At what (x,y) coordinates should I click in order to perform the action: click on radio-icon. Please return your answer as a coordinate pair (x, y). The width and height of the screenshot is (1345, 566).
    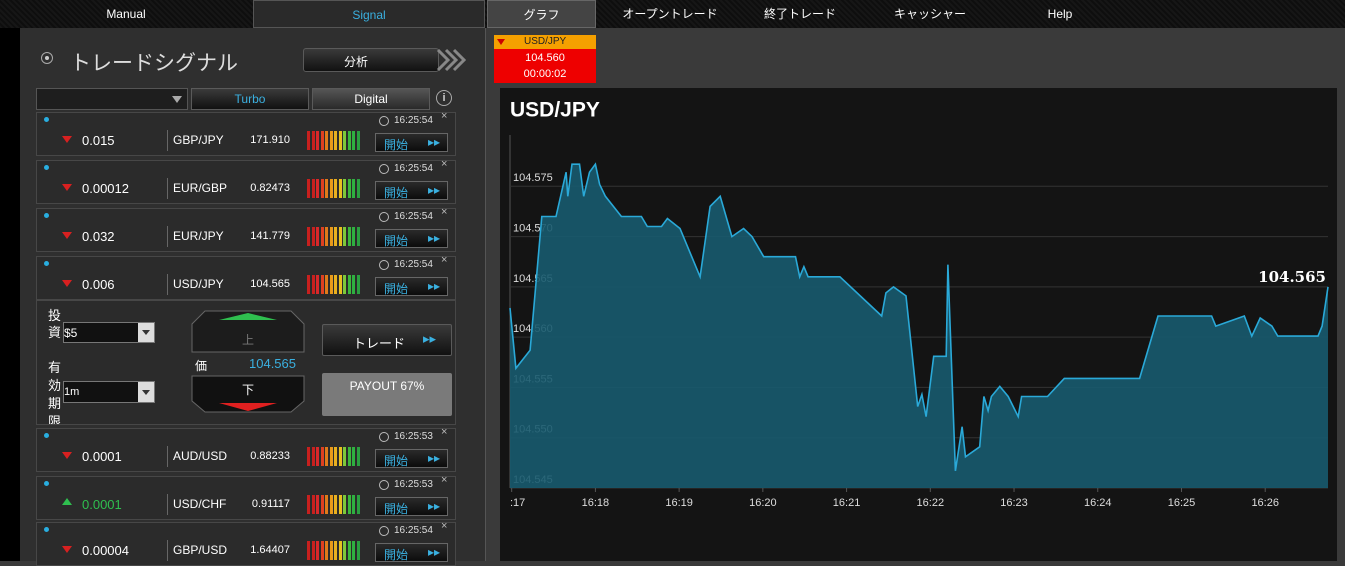
    Looking at the image, I should click on (47, 58).